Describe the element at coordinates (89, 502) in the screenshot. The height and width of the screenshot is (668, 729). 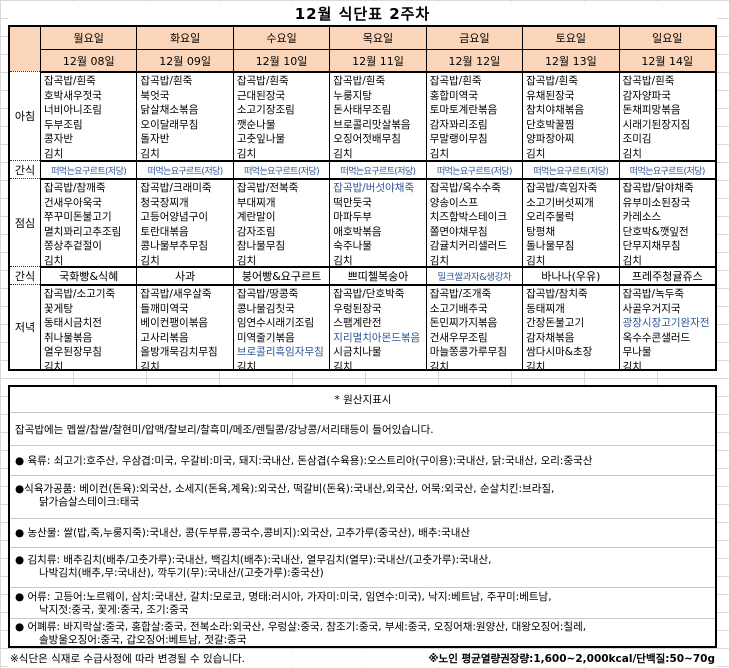
I see `origin-line: 닭가슴살스테이크:태국` at that location.